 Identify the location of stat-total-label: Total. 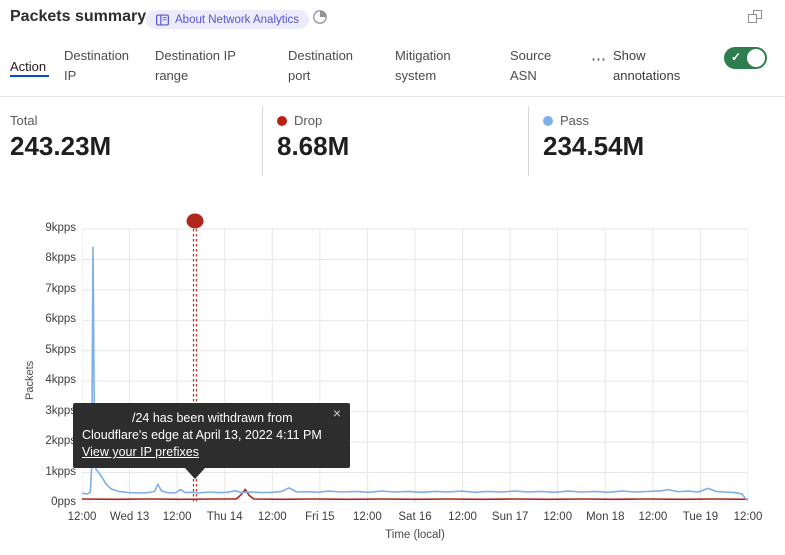
(24, 120).